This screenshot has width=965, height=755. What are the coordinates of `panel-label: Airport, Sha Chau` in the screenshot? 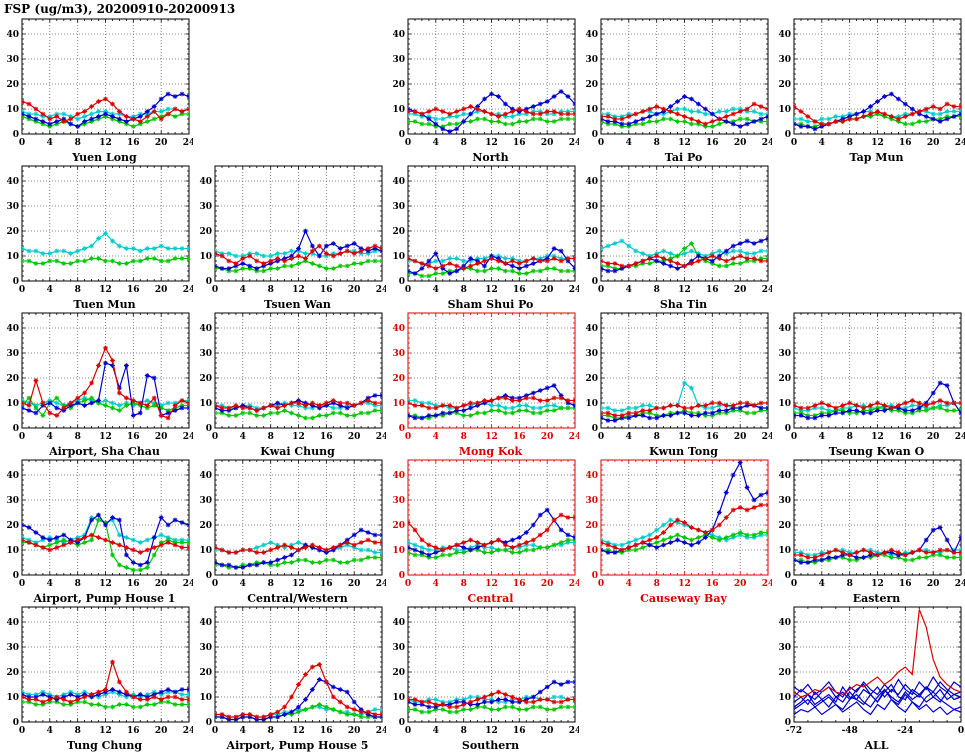 It's located at (104, 451).